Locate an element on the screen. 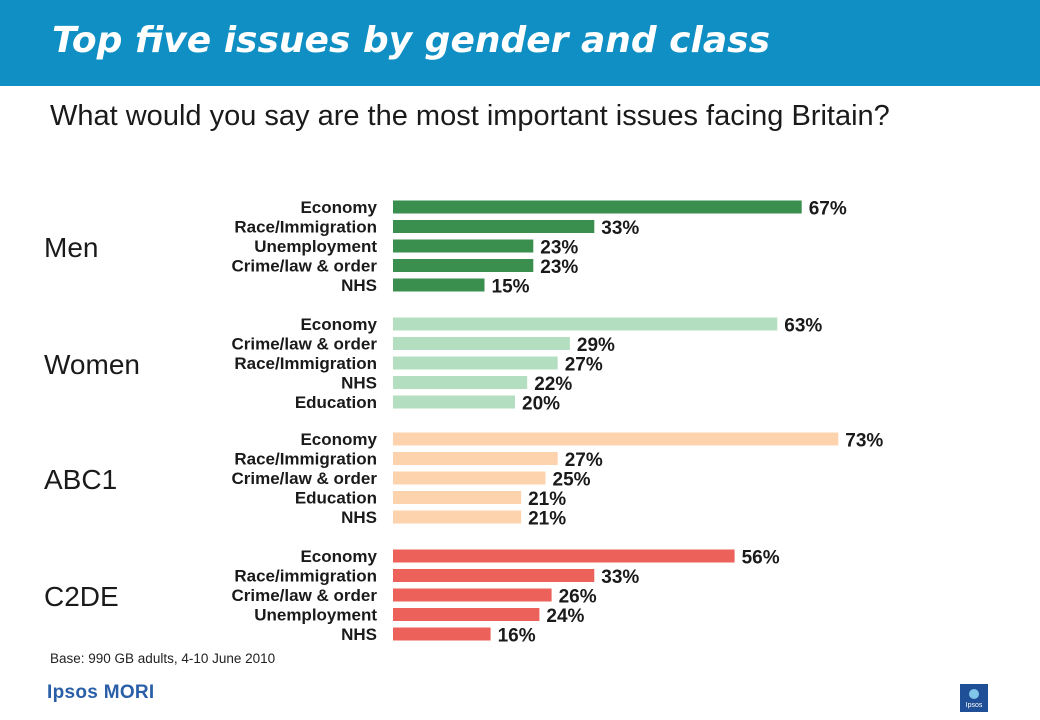 This screenshot has height=720, width=1040. group-label: Women is located at coordinates (92, 364).